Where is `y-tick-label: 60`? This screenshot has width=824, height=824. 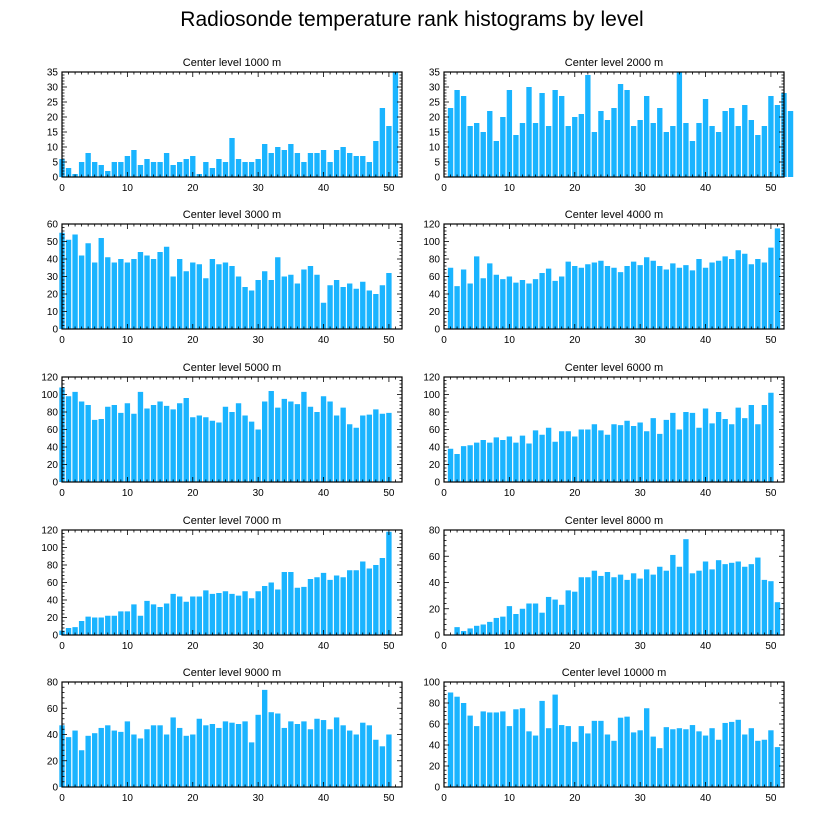
y-tick-label: 60 is located at coordinates (53, 430).